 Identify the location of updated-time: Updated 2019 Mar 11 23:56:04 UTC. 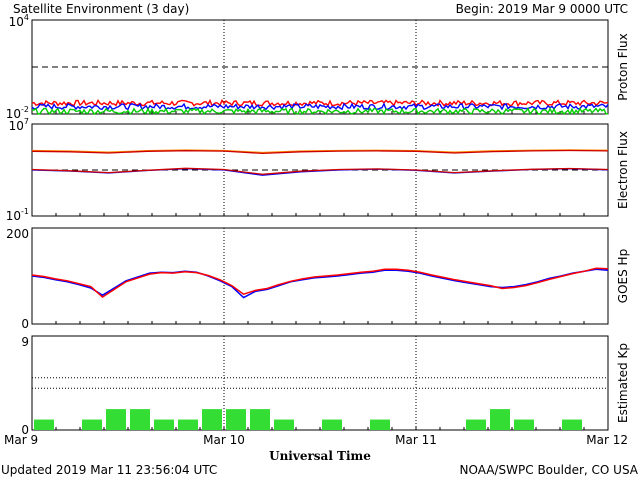
(109, 470).